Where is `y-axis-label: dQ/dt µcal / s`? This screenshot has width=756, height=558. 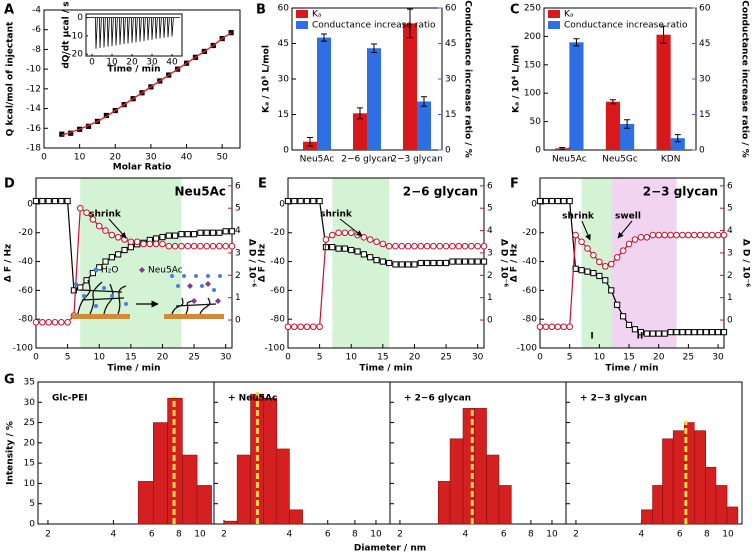
y-axis-label: dQ/dt µcal / s is located at coordinates (67, 34).